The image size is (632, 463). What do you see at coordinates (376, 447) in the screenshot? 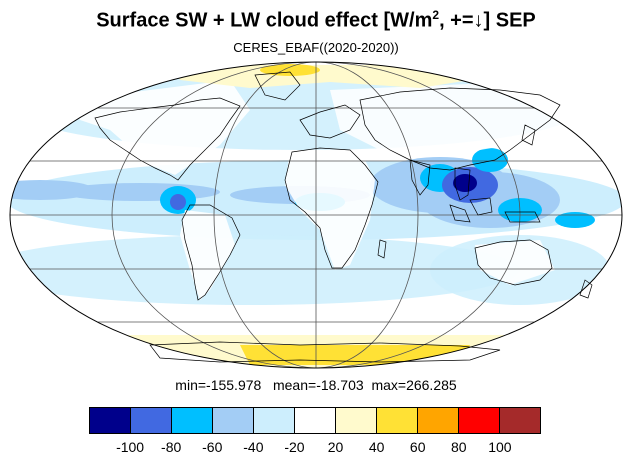
I see `colorbar-tick-label: 40` at bounding box center [376, 447].